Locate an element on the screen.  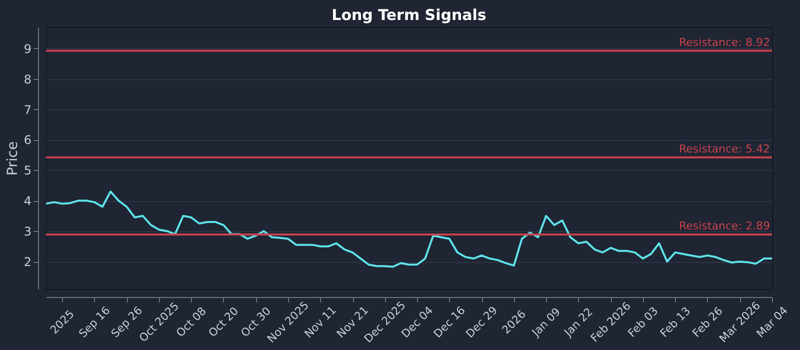
y-tick-label: 5 is located at coordinates (28, 171).